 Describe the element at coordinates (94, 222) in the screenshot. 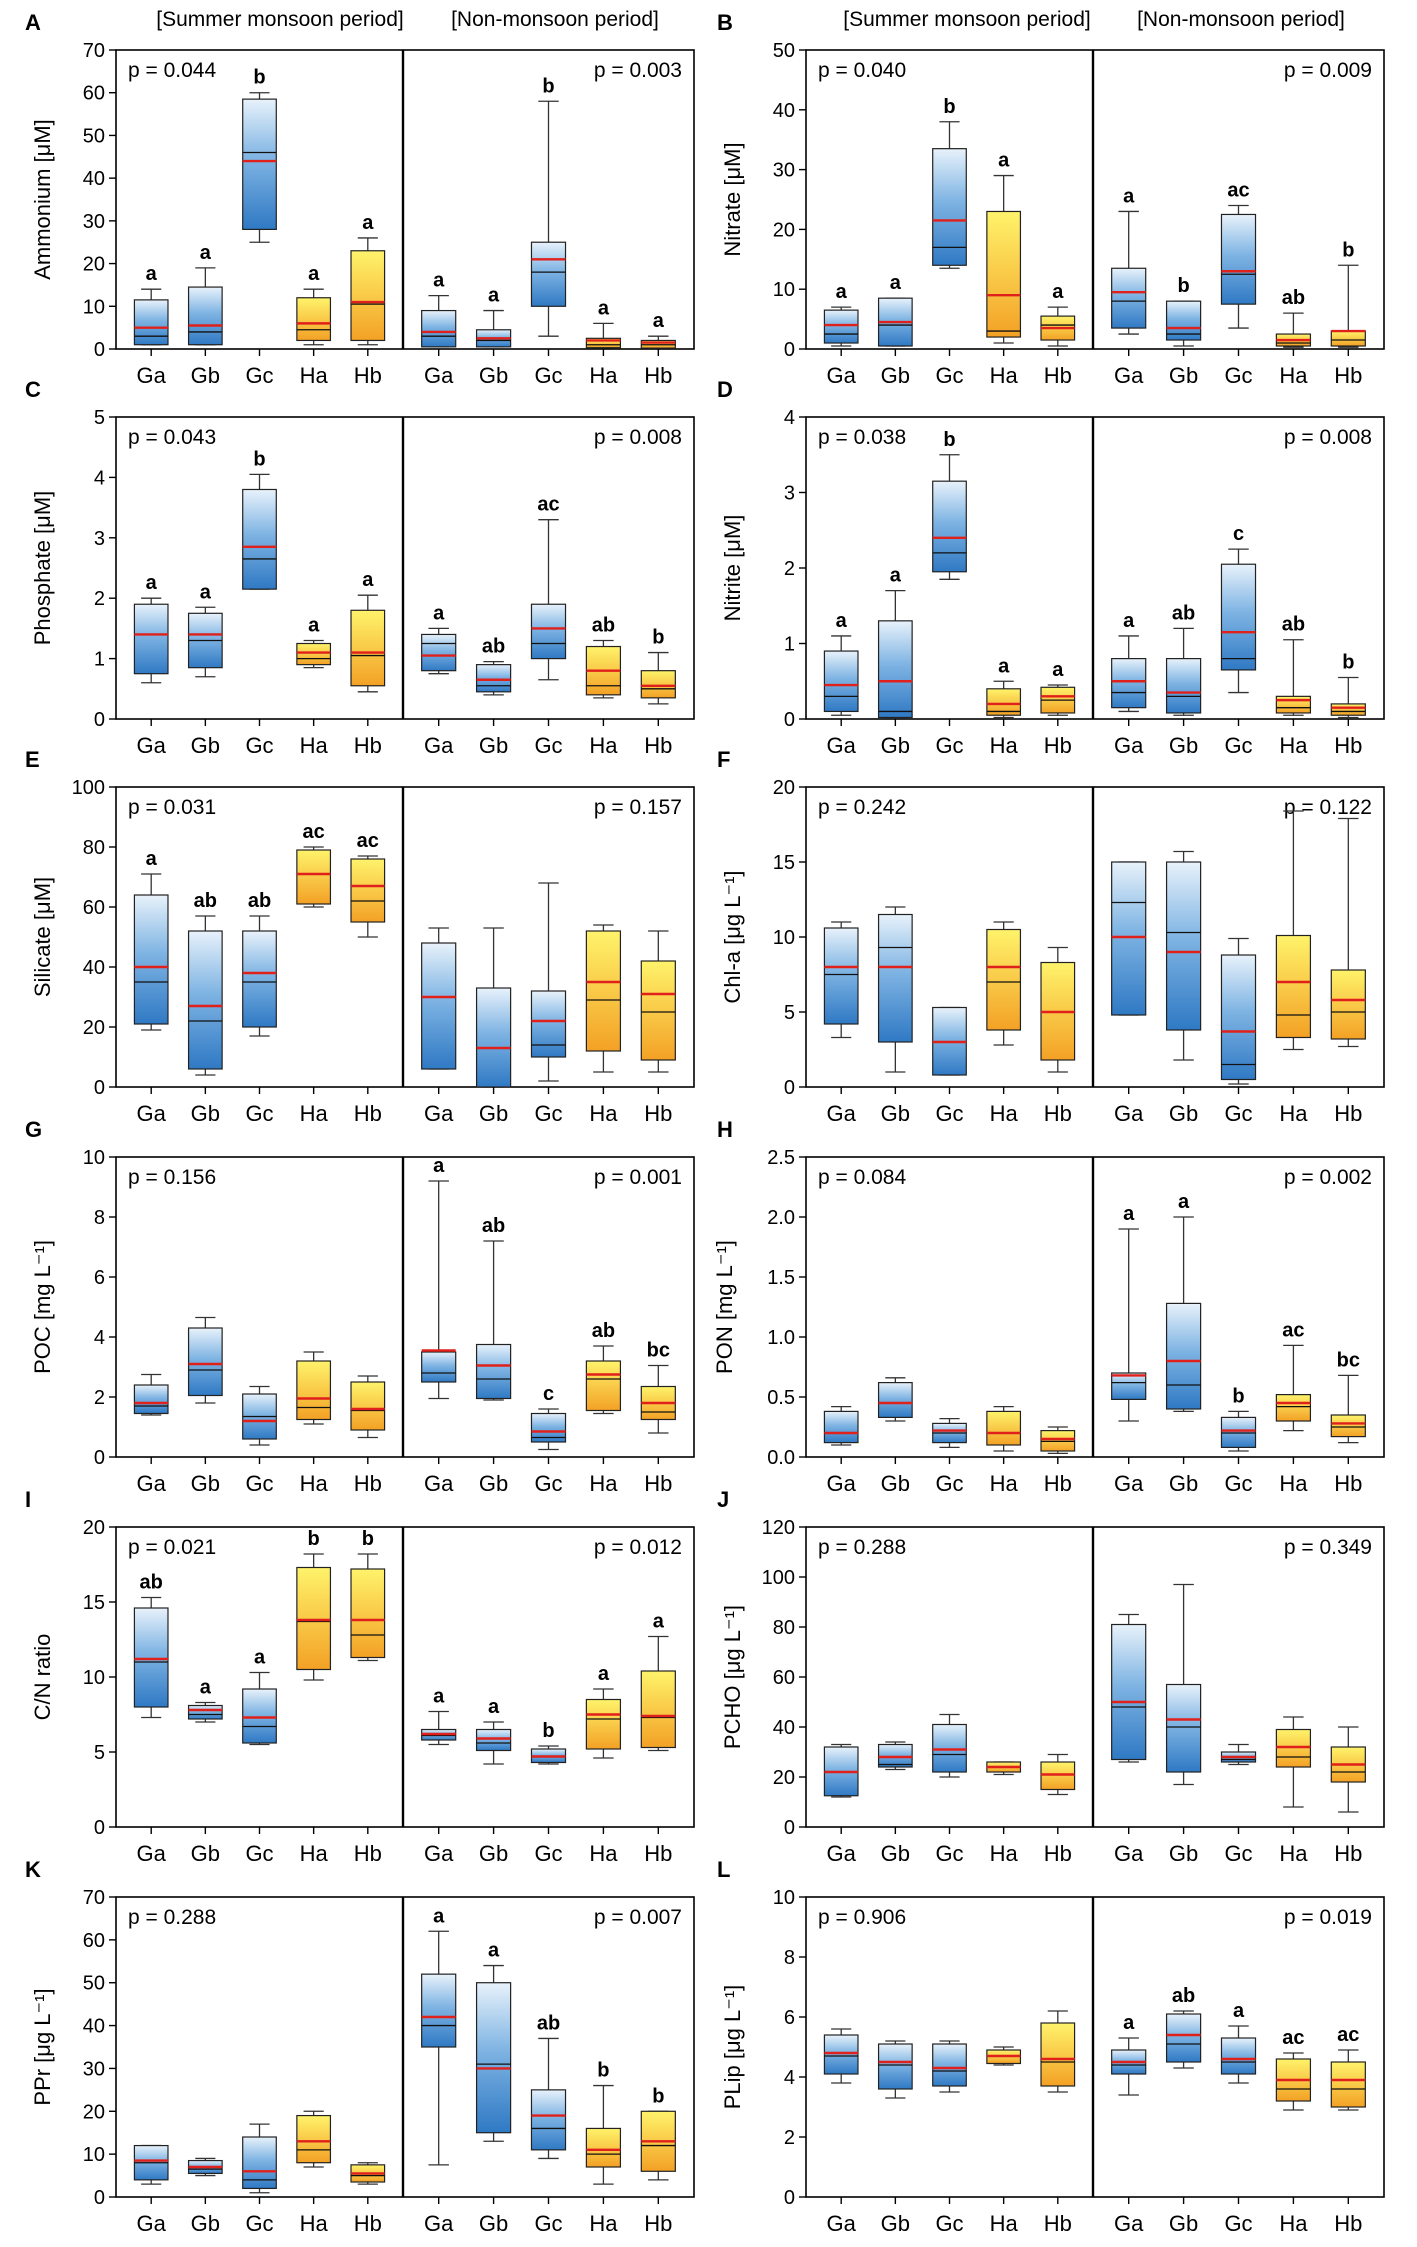

I see `y-tick-label: 30` at that location.